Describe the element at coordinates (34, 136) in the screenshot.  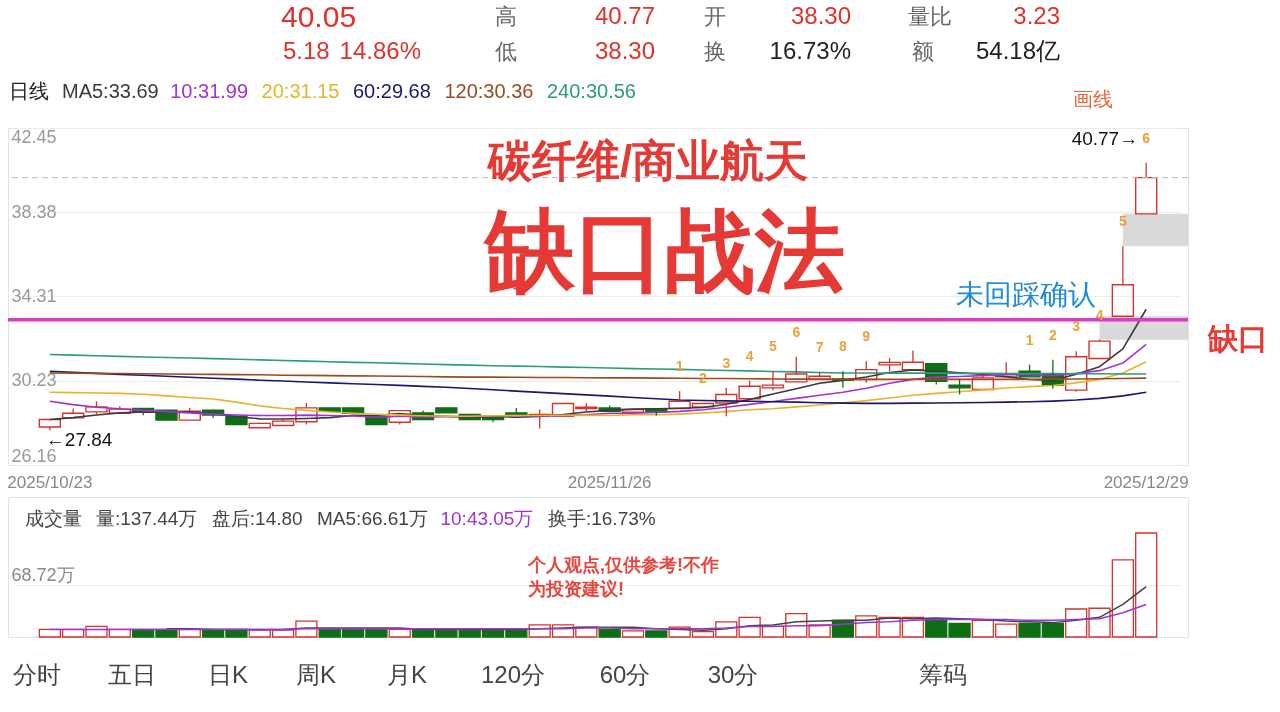
I see `y-tick-label: 42.45` at that location.